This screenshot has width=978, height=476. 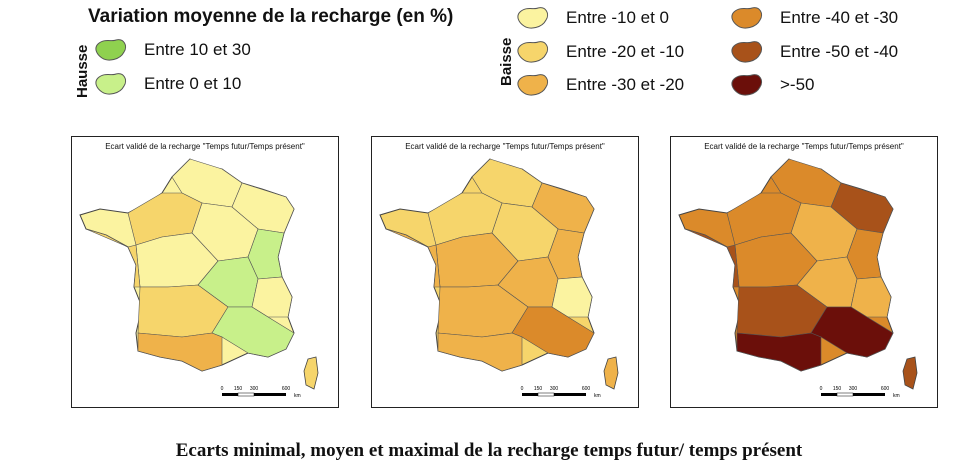 What do you see at coordinates (772, 85) in the screenshot?
I see `legend-item-baisse-6: >-50` at bounding box center [772, 85].